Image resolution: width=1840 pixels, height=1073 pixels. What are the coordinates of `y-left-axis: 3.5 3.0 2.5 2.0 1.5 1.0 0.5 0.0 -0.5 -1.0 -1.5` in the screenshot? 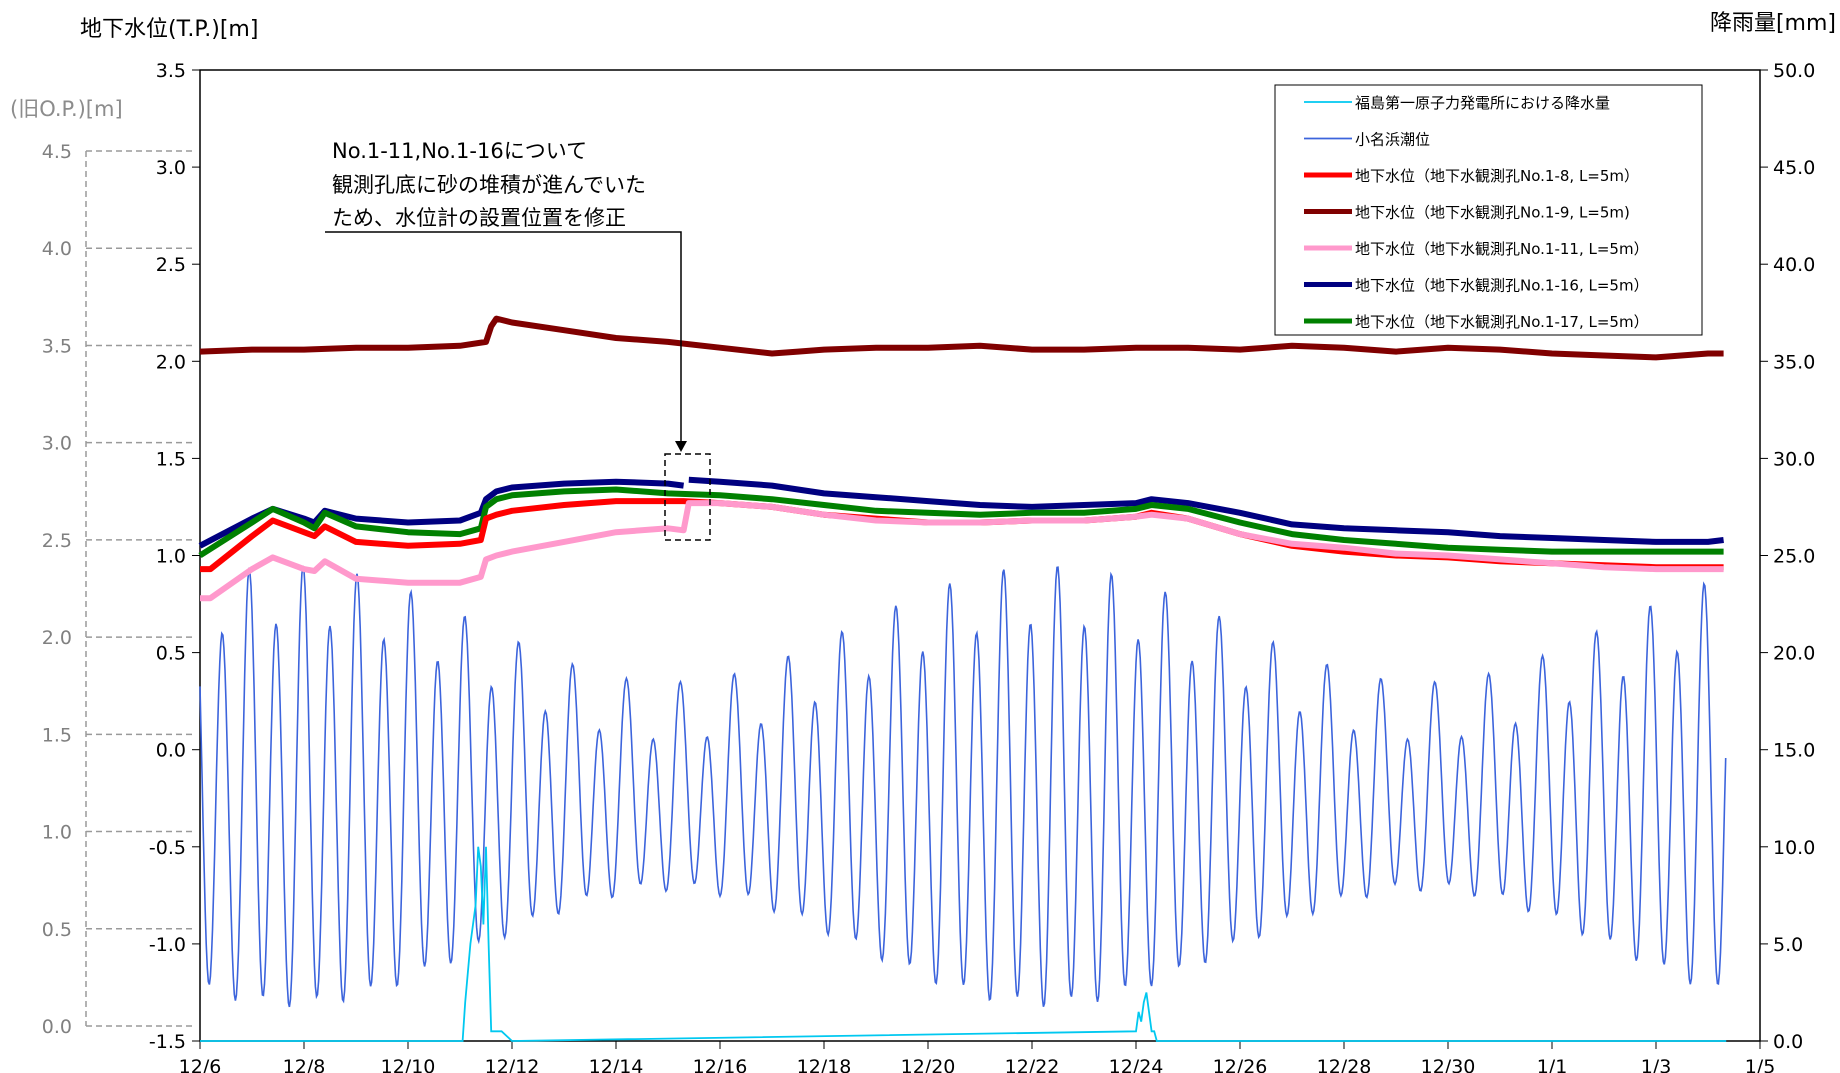 It's located at (174, 556).